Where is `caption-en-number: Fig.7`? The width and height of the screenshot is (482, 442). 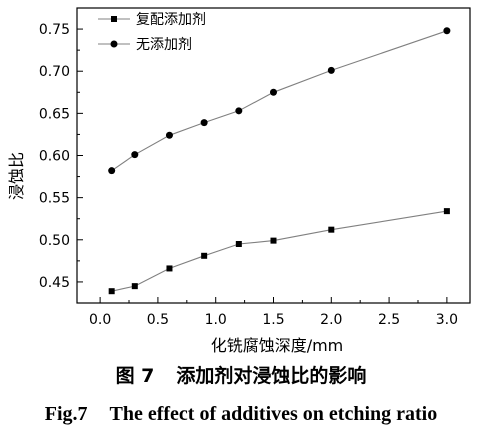
caption-en-number: Fig.7 is located at coordinates (66, 414).